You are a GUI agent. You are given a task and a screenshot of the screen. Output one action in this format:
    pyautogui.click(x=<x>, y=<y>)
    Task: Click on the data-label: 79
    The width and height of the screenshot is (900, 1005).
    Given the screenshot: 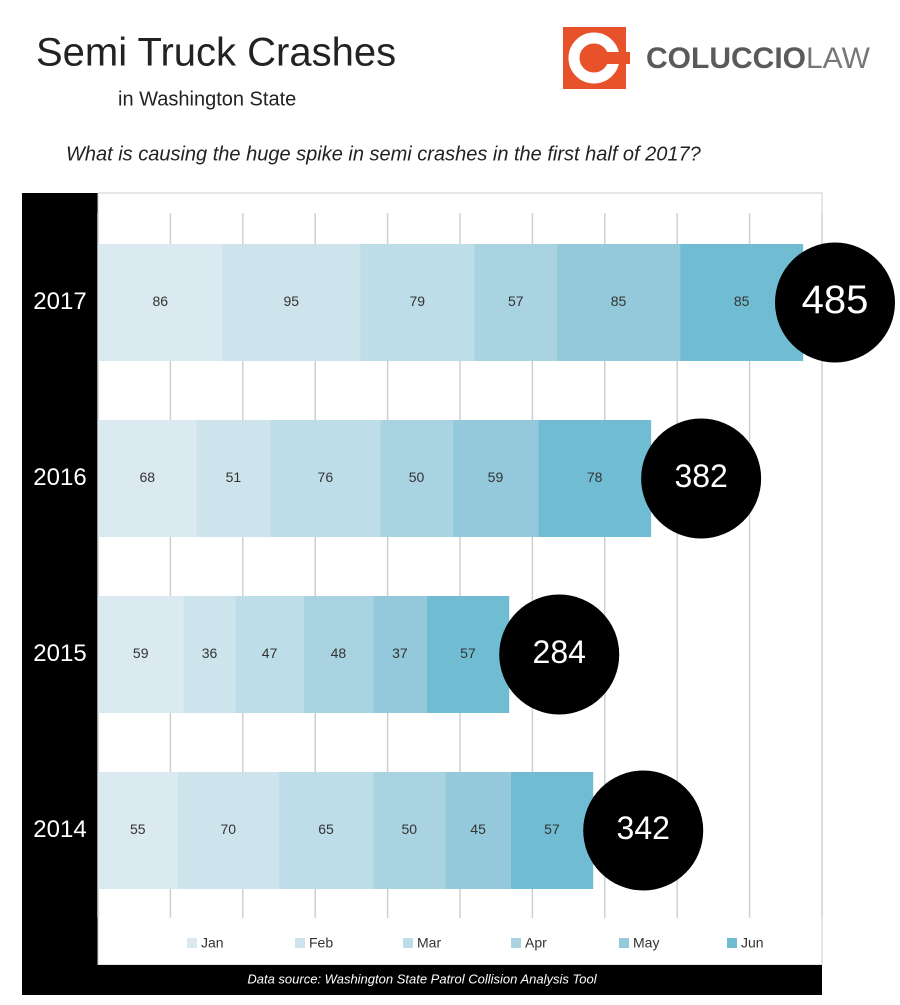 What is the action you would take?
    pyautogui.click(x=417, y=301)
    